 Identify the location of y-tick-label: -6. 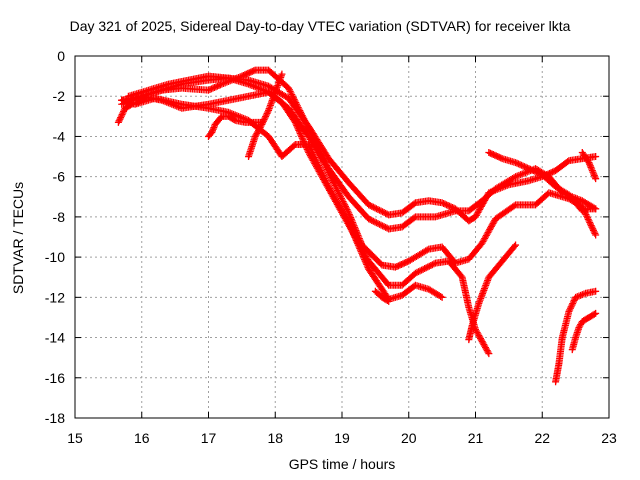
(59, 177).